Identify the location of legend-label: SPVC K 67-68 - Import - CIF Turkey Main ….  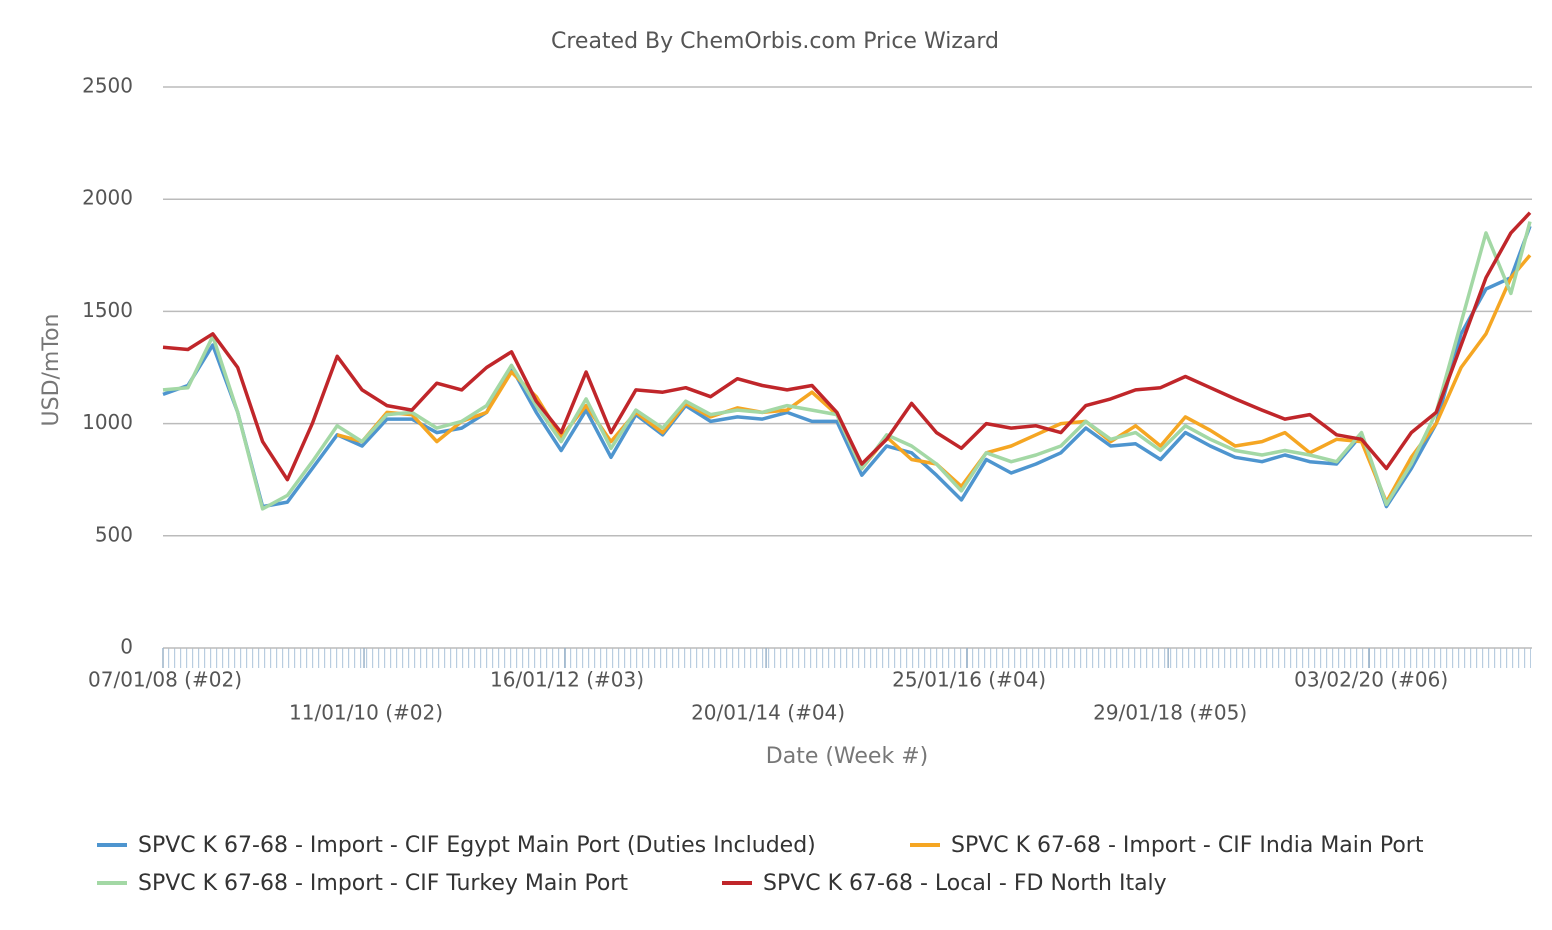
(383, 883).